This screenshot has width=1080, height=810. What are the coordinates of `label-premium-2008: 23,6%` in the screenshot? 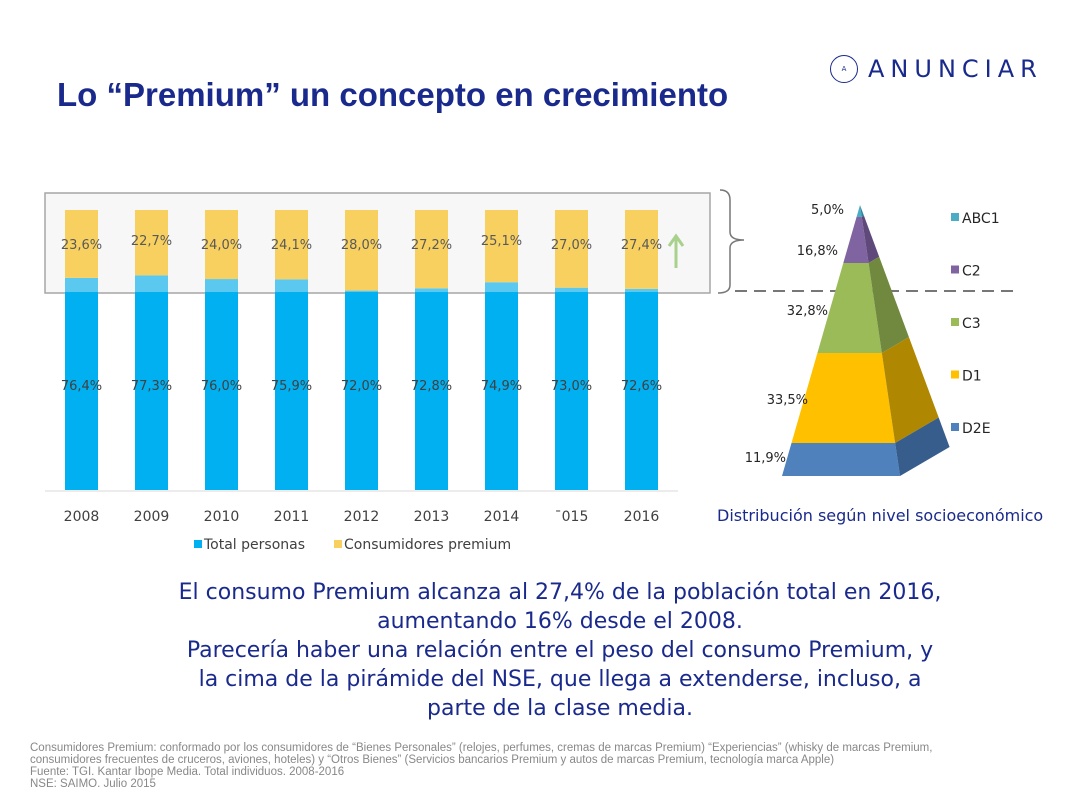 It's located at (81, 245).